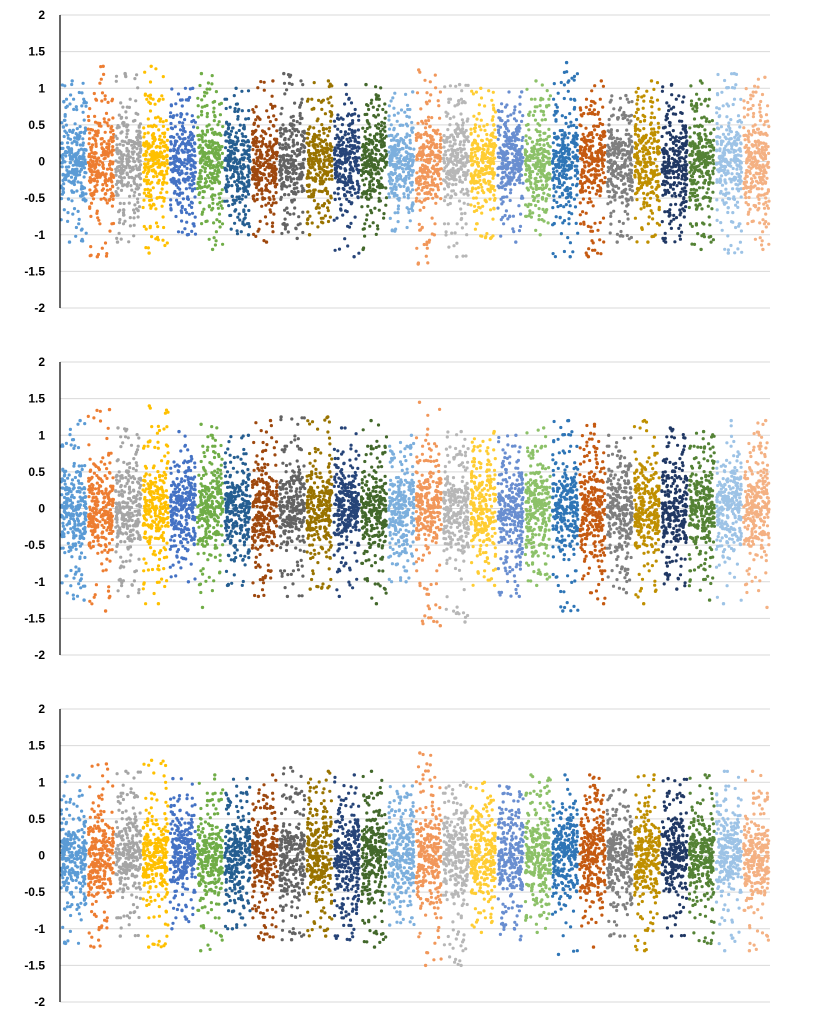  I want to click on min-point, so click(297, 238).